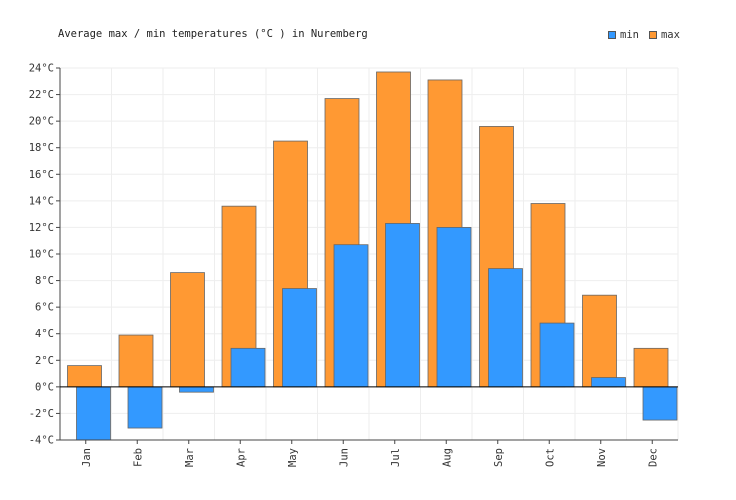 This screenshot has width=736, height=500. I want to click on y-tick-label: 12°C, so click(41, 228).